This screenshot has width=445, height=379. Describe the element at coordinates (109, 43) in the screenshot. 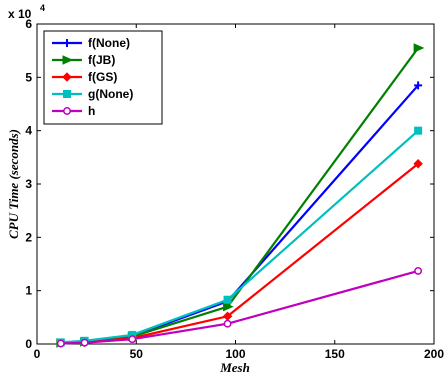

I see `legend-label: f(None)` at that location.